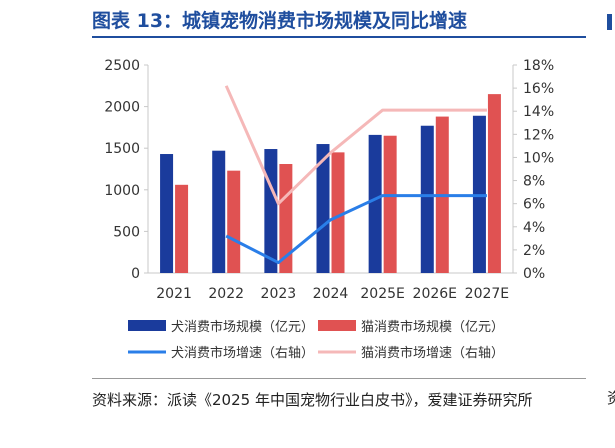 This screenshot has height=448, width=615. What do you see at coordinates (356, 229) in the screenshot?
I see `dog-growth-line` at bounding box center [356, 229].